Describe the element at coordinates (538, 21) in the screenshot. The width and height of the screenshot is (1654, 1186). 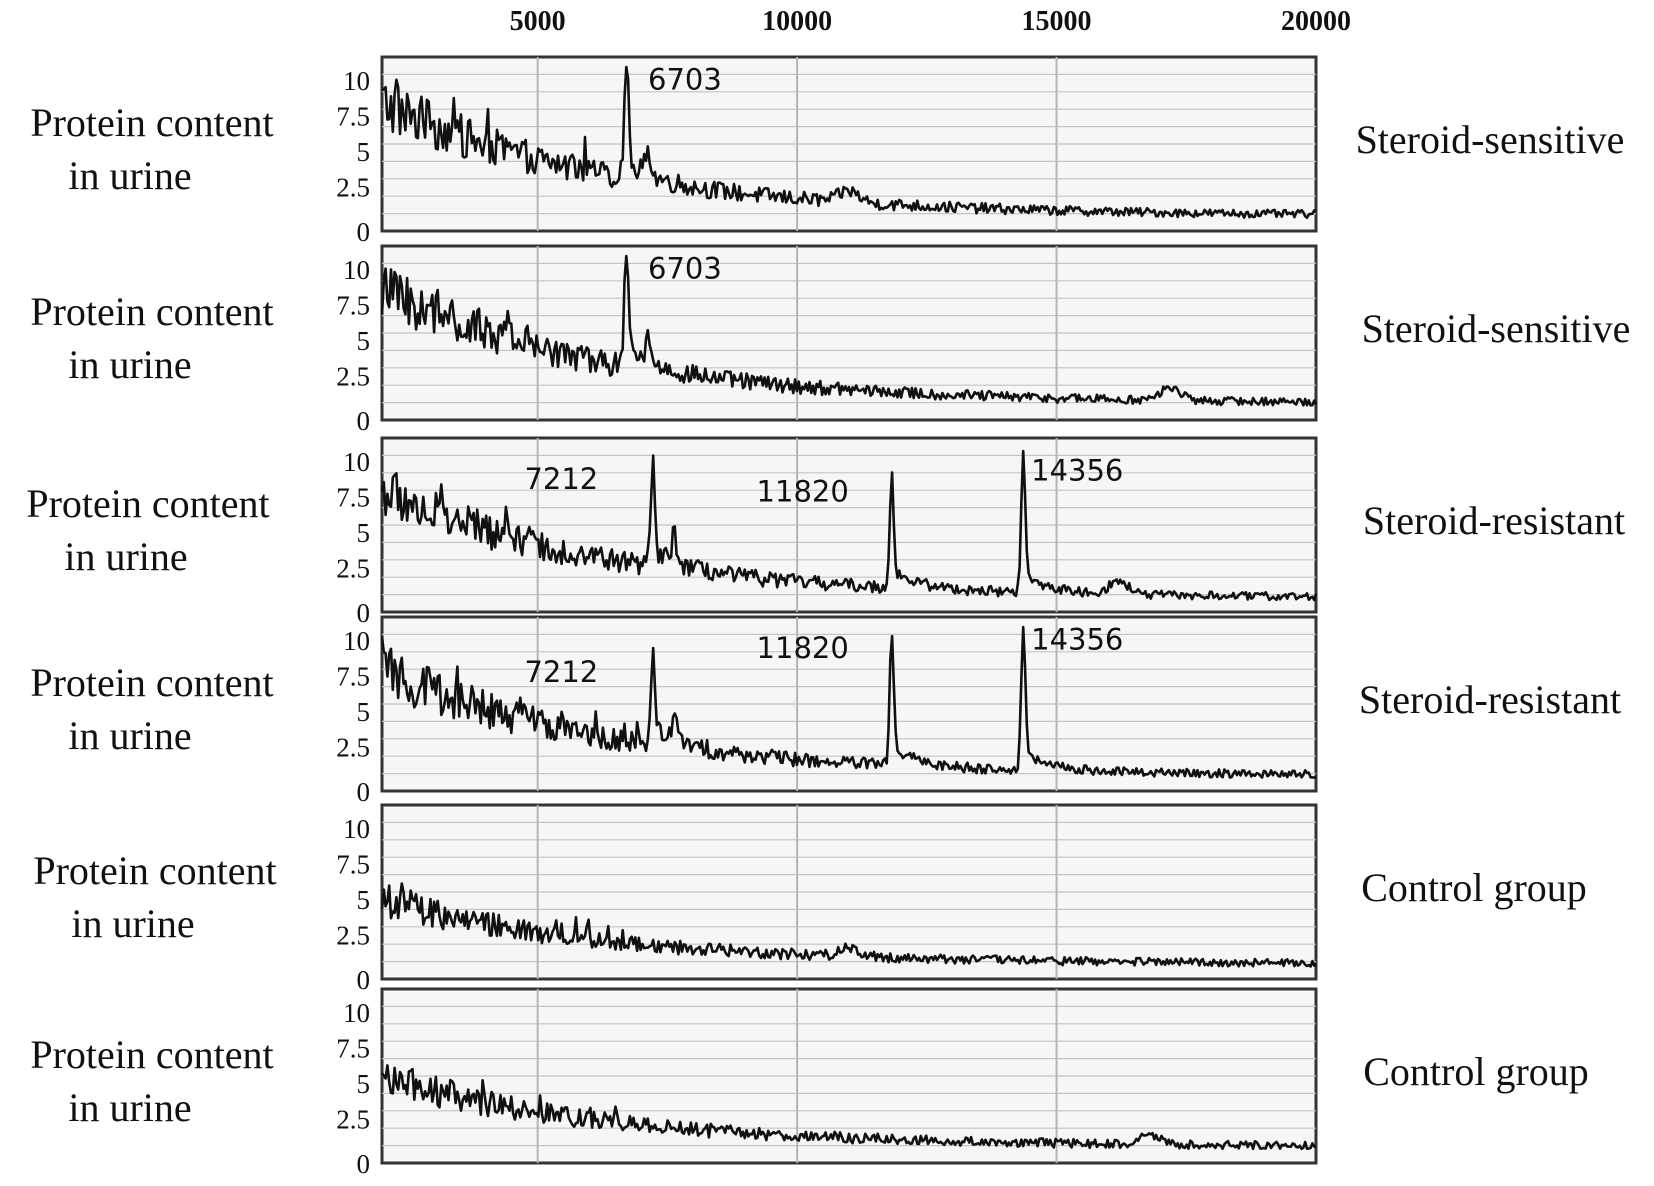
I see `x-tick-label: 5000` at that location.